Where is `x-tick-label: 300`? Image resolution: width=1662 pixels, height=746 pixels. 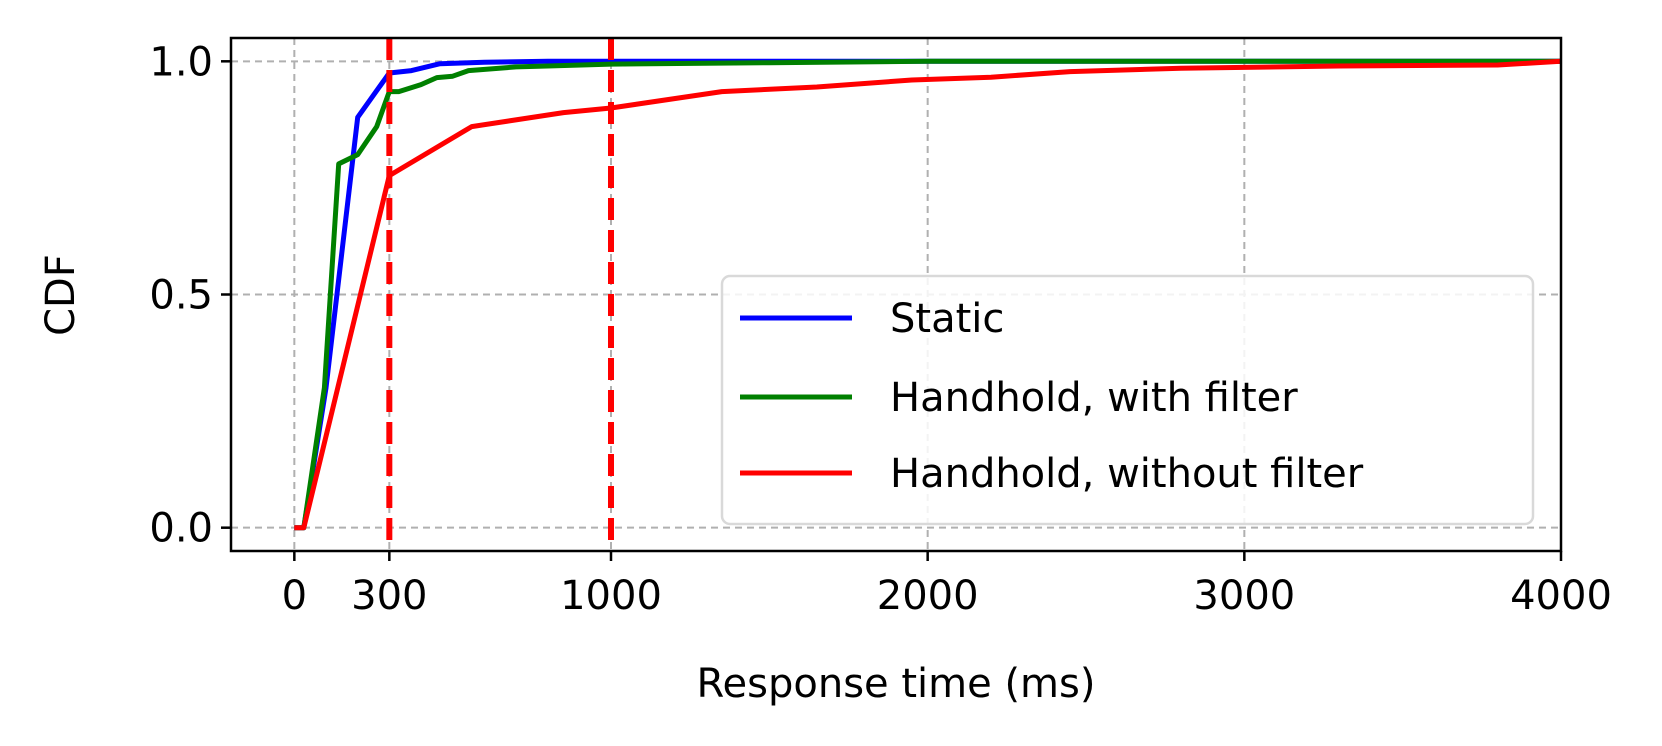 x-tick-label: 300 is located at coordinates (389, 596).